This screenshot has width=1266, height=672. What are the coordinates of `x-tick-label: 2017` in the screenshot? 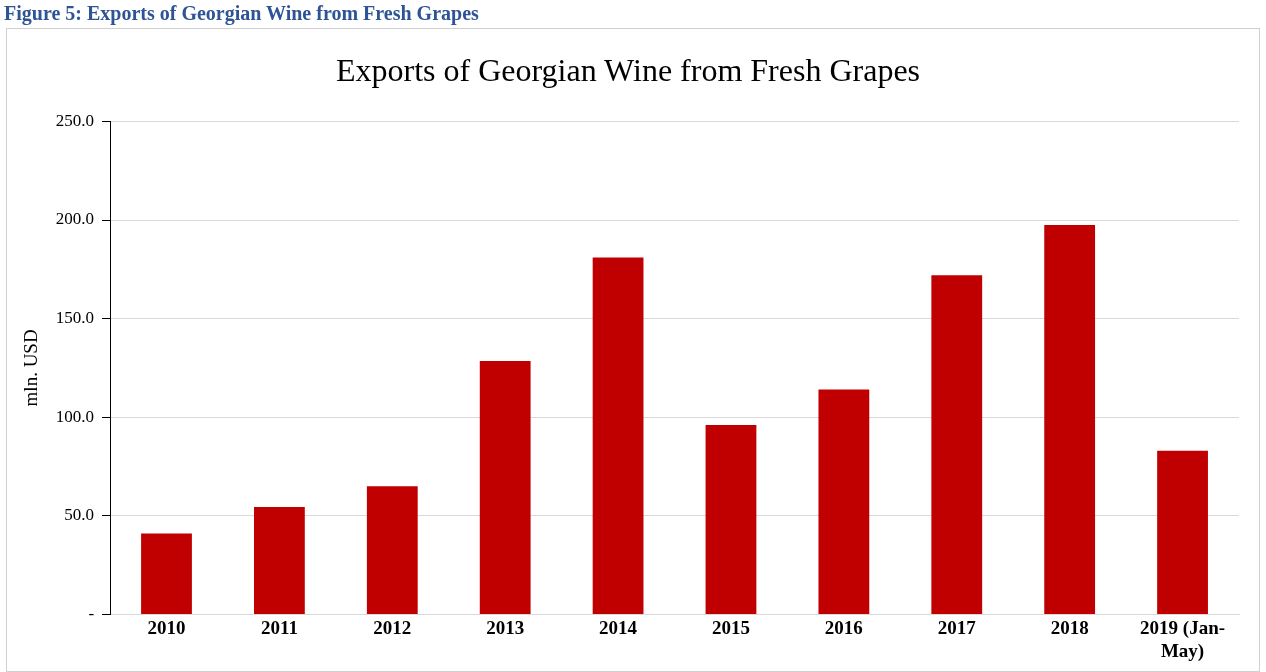 It's located at (957, 627).